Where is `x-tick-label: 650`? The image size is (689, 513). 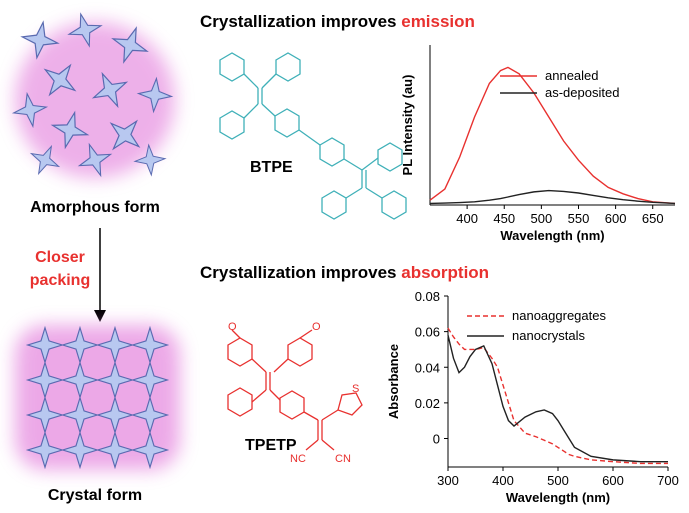
x-tick-label: 650 is located at coordinates (653, 218).